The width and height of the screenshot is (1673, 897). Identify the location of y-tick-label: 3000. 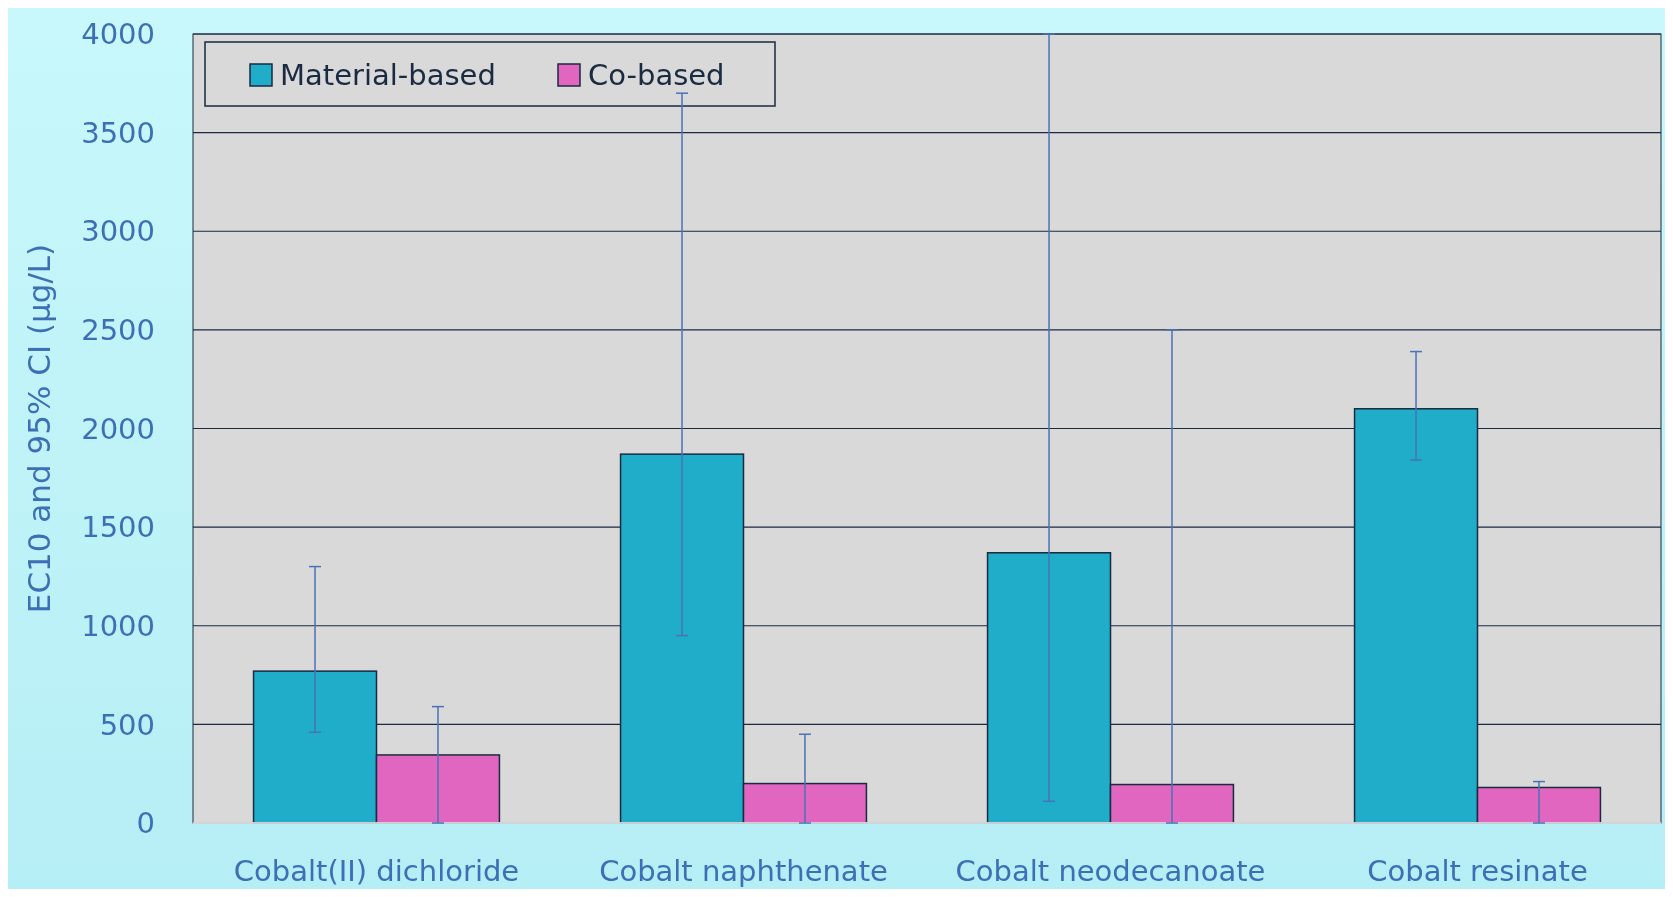
(118, 231).